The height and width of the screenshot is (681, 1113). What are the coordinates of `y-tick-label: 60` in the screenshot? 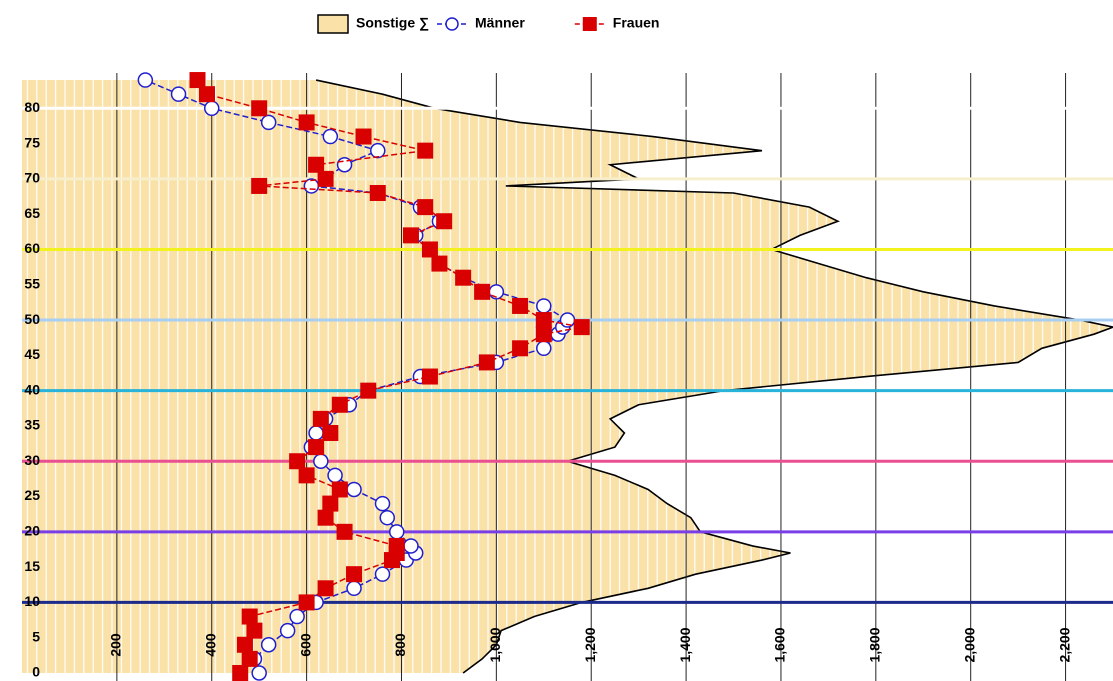 It's located at (32, 248).